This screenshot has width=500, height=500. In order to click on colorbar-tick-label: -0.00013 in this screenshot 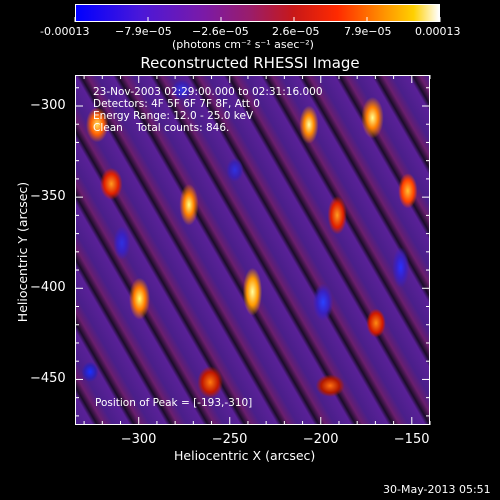, I will do `click(65, 31)`.